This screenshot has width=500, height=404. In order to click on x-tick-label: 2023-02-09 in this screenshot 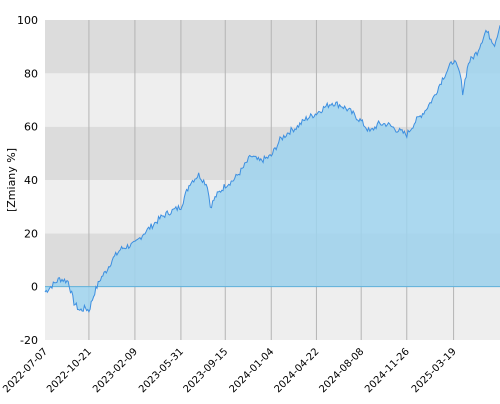, I will do `click(115, 370)`.